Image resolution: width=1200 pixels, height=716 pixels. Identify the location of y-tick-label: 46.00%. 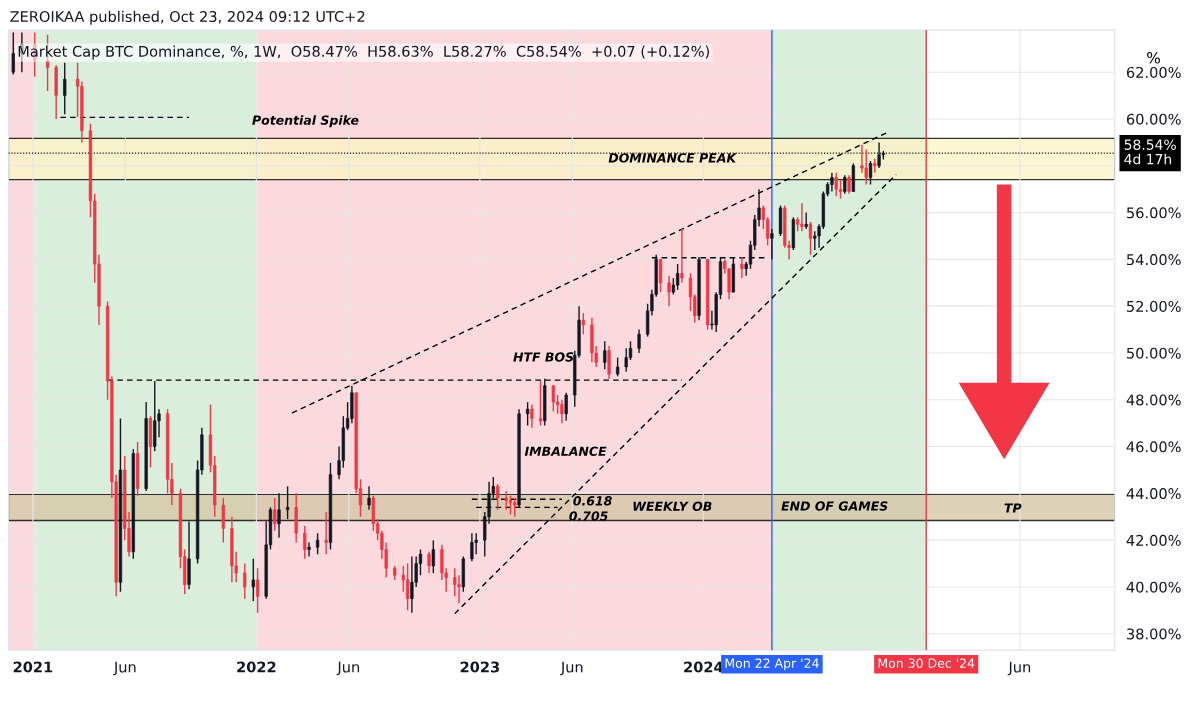
(1153, 447).